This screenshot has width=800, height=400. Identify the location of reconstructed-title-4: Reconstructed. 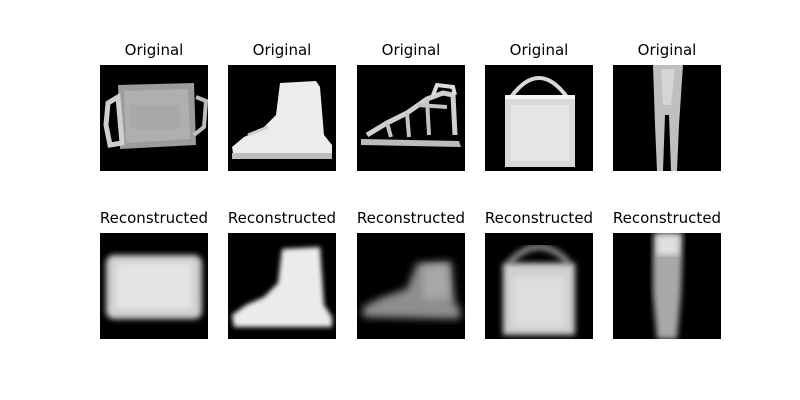
(539, 218).